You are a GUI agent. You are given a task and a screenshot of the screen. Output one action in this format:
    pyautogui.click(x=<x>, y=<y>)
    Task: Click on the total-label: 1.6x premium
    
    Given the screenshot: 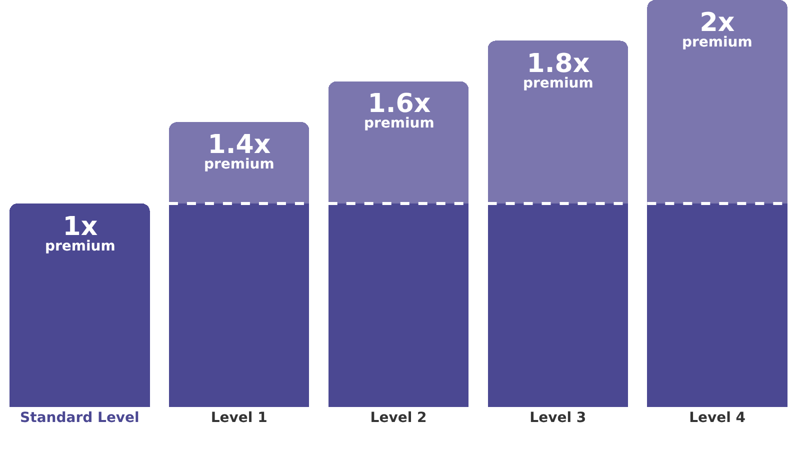 What is the action you would take?
    pyautogui.click(x=399, y=110)
    